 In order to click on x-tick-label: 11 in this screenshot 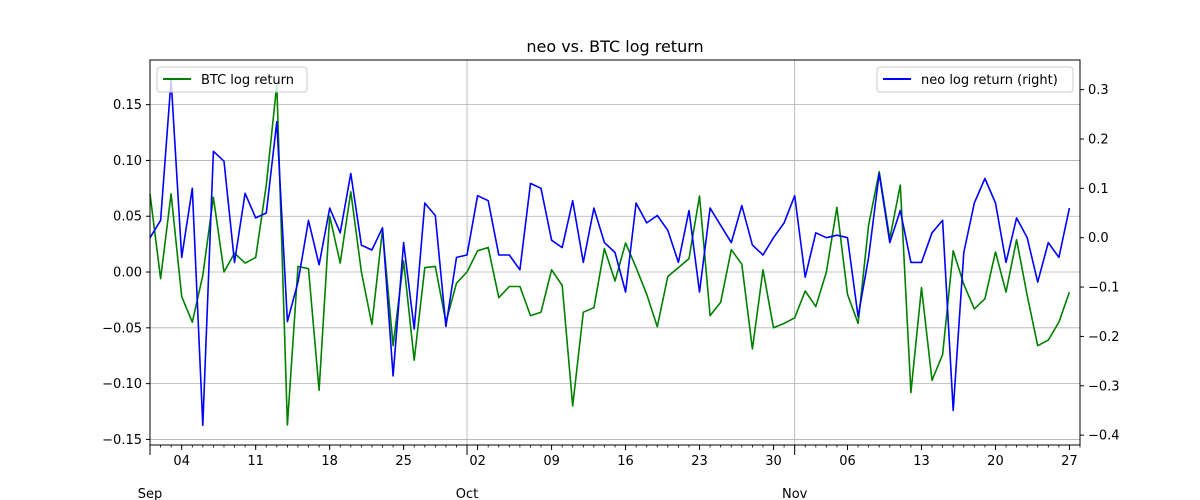, I will do `click(255, 461)`.